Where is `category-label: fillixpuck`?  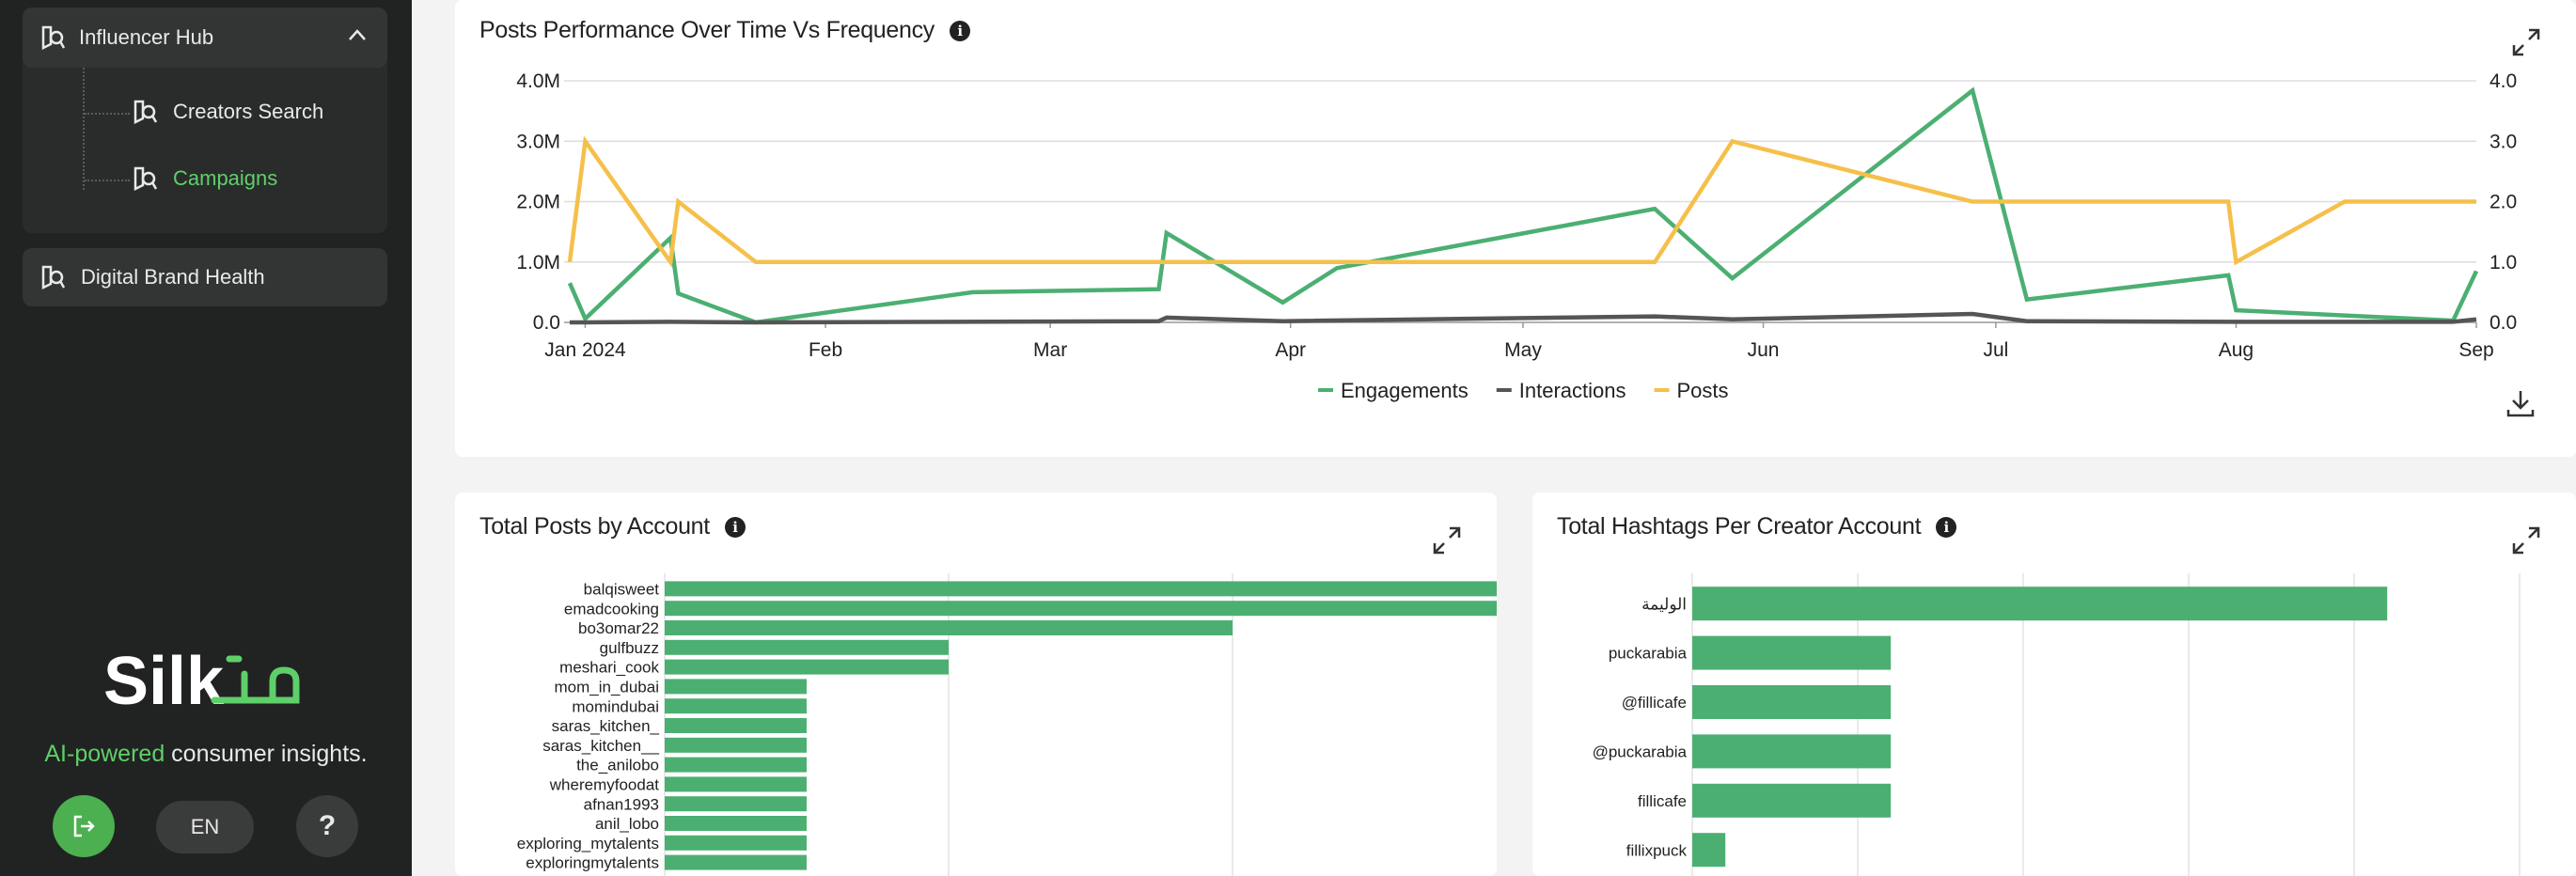 category-label: fillixpuck is located at coordinates (1657, 850).